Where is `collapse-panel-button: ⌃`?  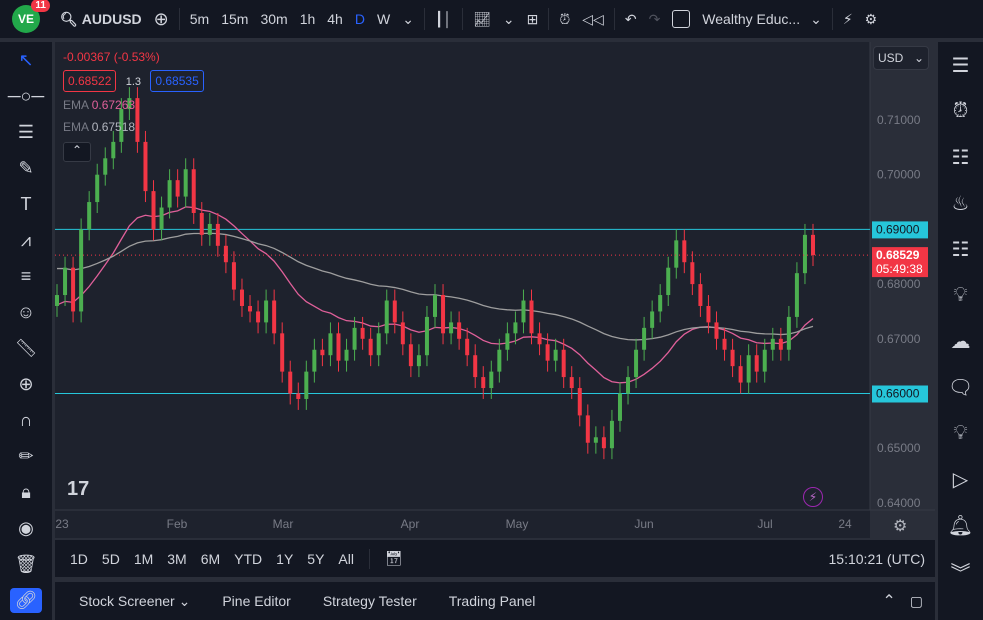 collapse-panel-button: ⌃ is located at coordinates (888, 601).